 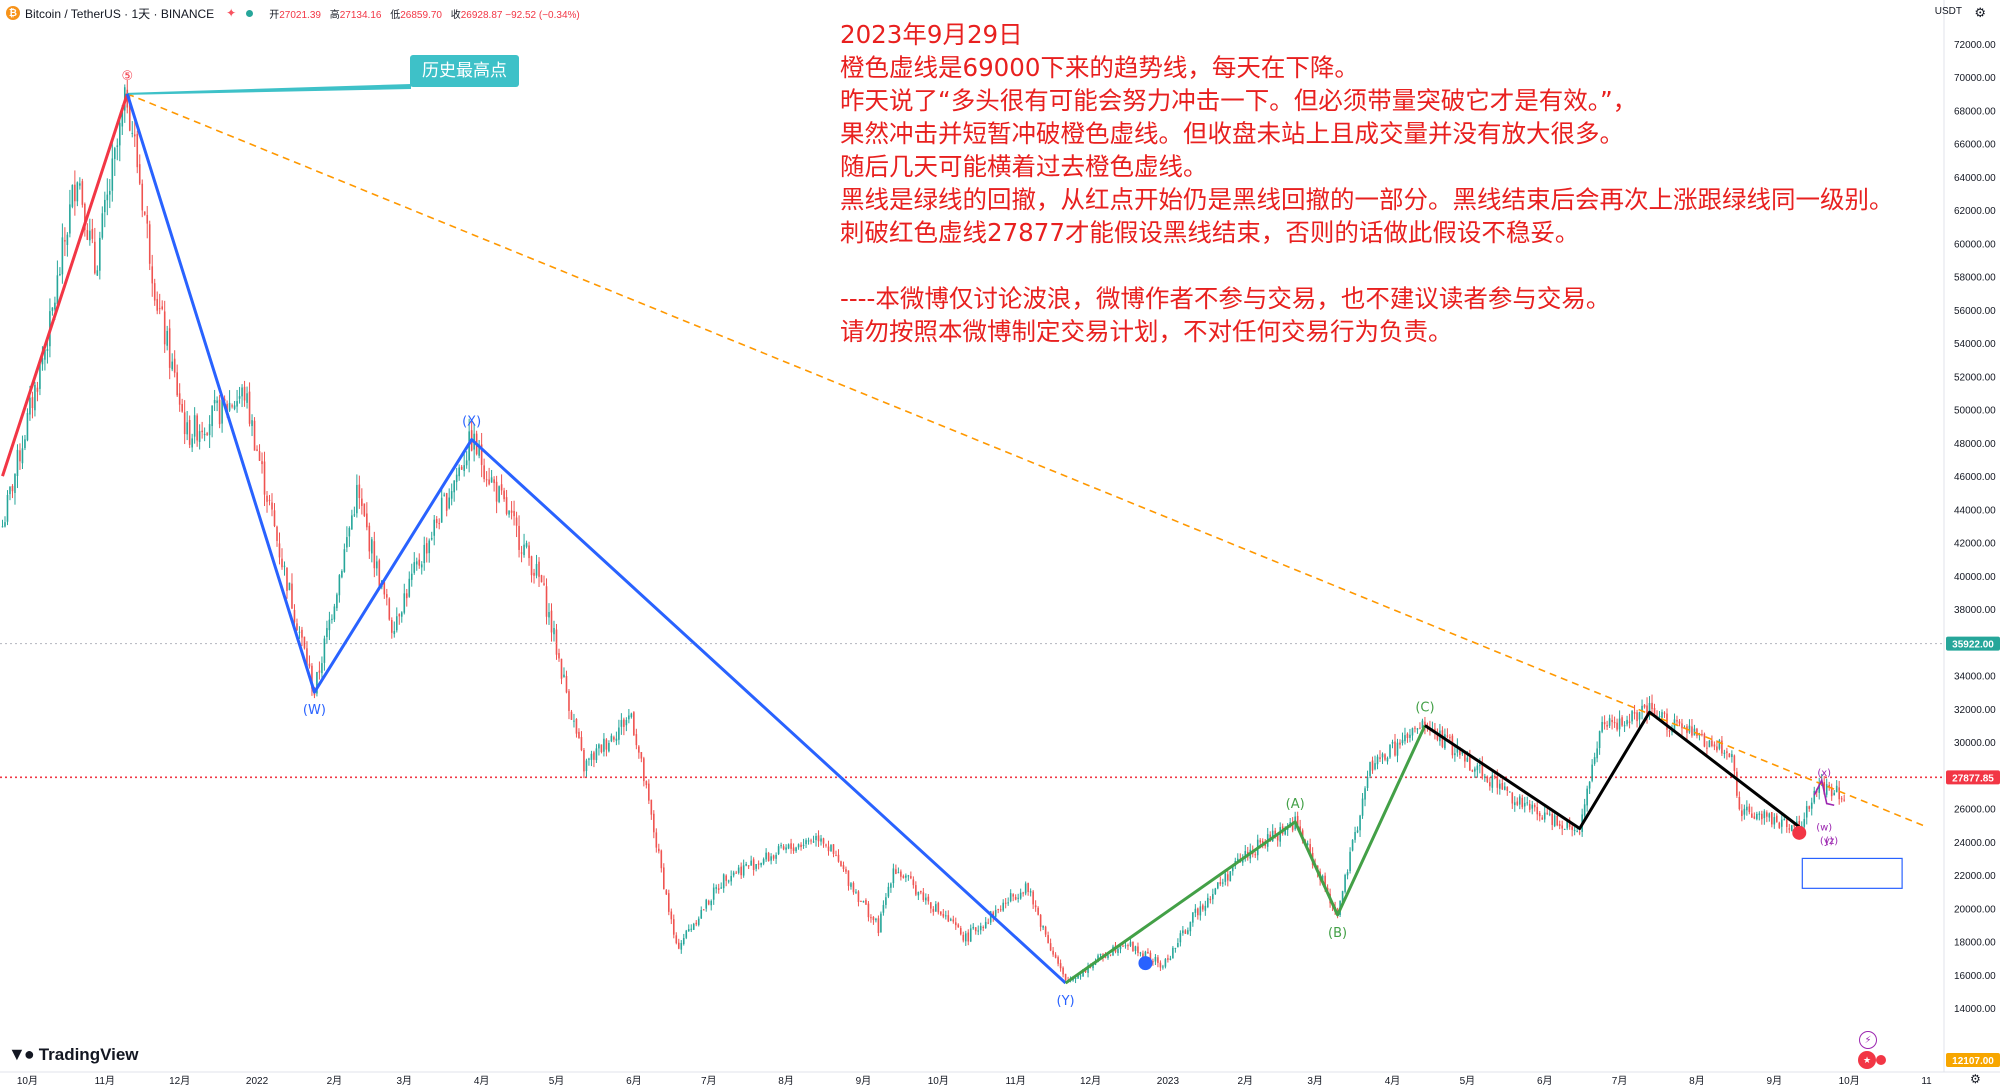 I want to click on wave-line-wave5, so click(x=65, y=285).